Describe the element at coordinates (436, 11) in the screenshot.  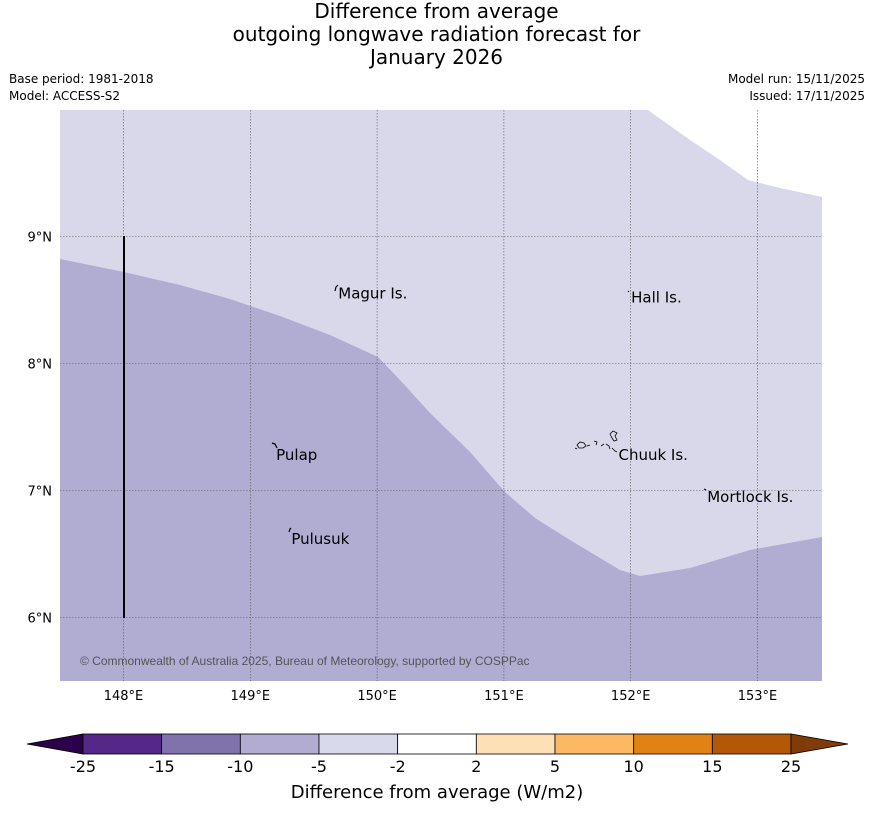
I see `title-line-1: Difference from average` at that location.